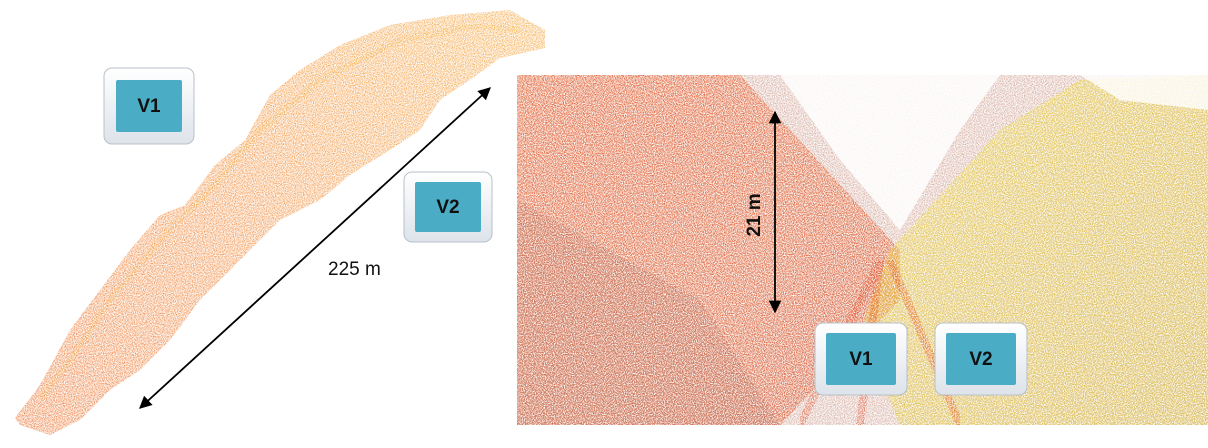 This screenshot has height=448, width=1208. What do you see at coordinates (354, 269) in the screenshot?
I see `distance-label: 225 m` at bounding box center [354, 269].